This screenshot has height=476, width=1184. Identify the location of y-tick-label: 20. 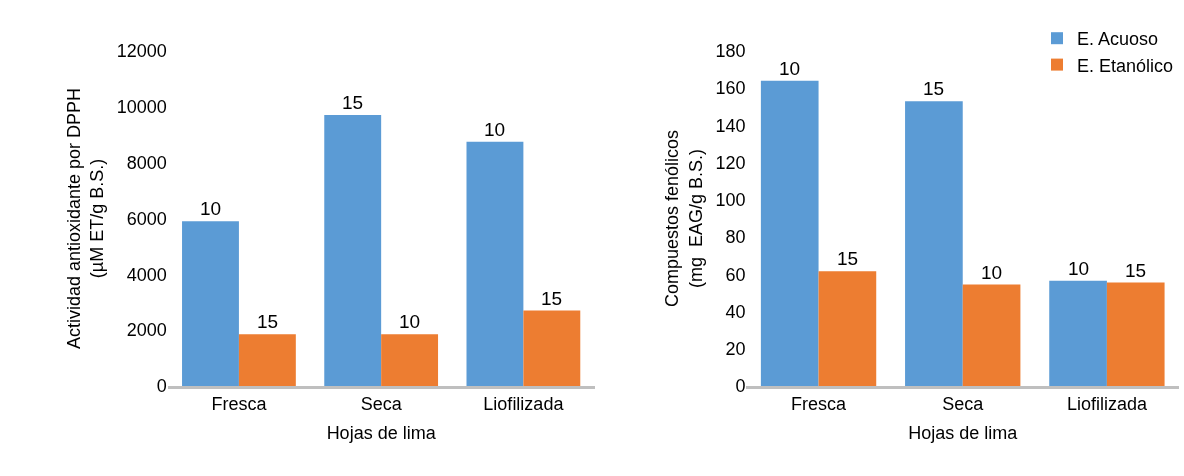
(735, 349).